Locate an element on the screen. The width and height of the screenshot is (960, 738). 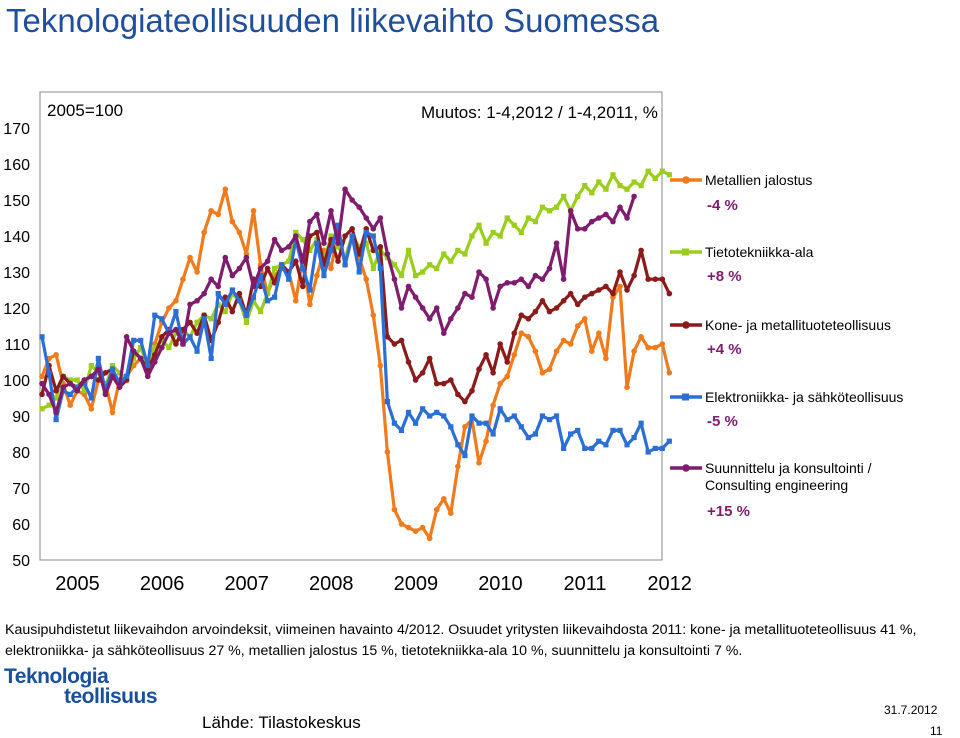
legend-item: Elektroniikka- ja sähköteollisuus -5 % is located at coordinates (786, 409).